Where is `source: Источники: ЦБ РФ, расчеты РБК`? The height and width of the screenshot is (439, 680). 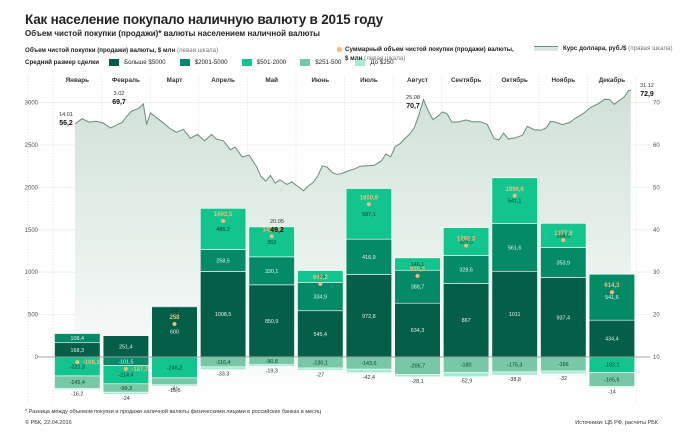
source: Источники: ЦБ РФ, расчеты РБК is located at coordinates (616, 423).